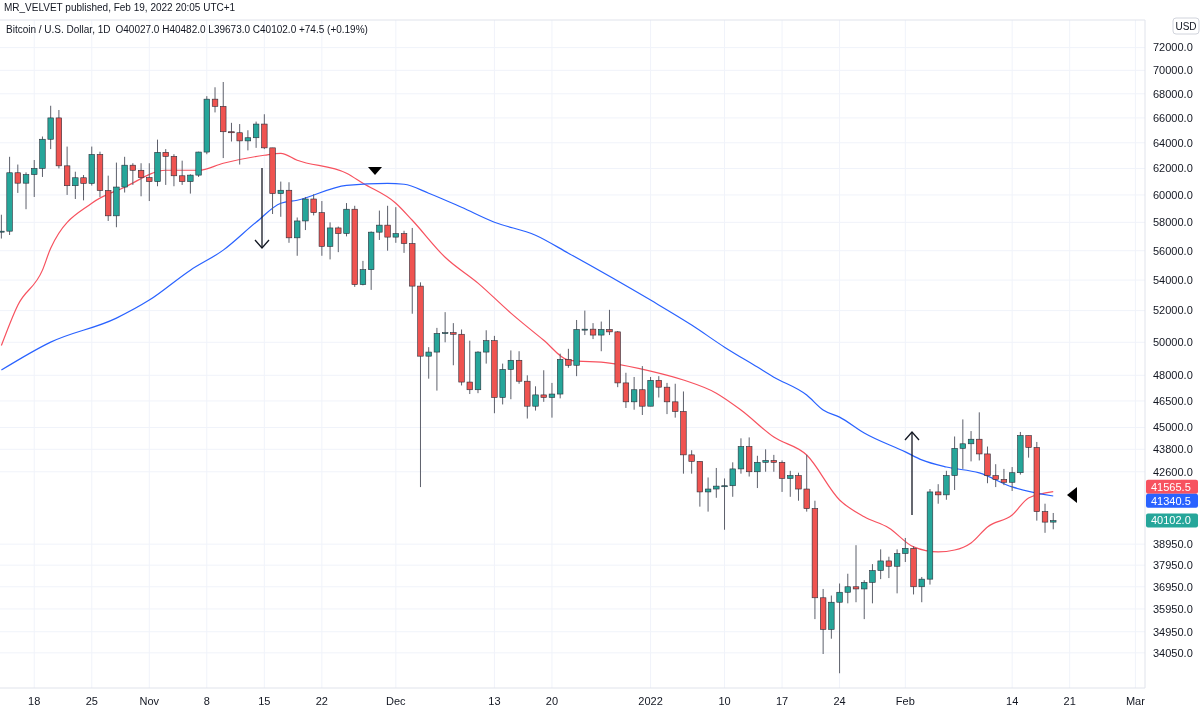  Describe the element at coordinates (1173, 375) in the screenshot. I see `y-tick-label: 48000.0` at that location.